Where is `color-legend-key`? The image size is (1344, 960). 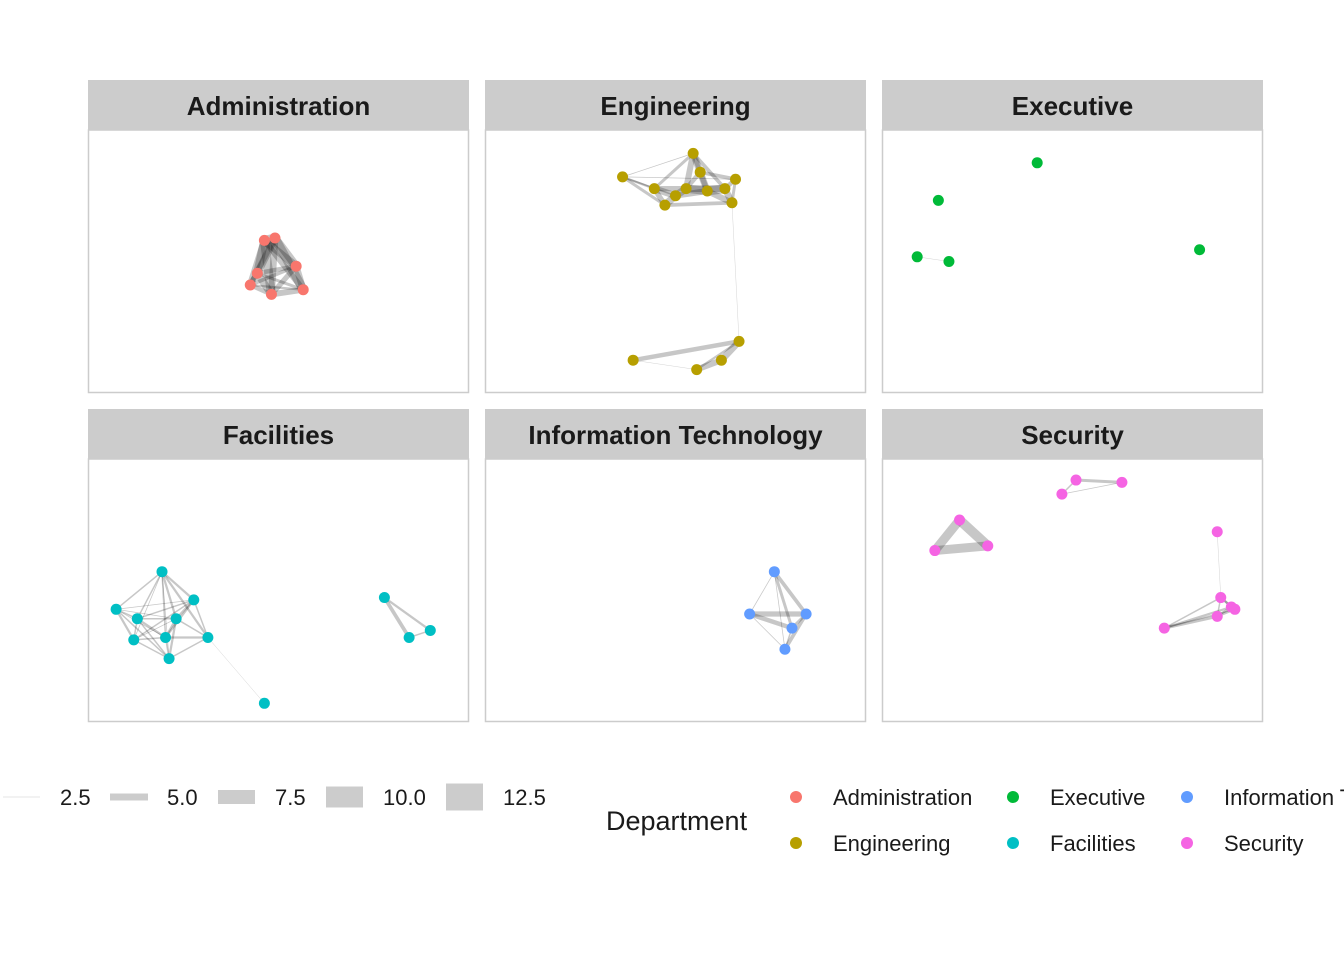
color-legend-key is located at coordinates (1013, 843).